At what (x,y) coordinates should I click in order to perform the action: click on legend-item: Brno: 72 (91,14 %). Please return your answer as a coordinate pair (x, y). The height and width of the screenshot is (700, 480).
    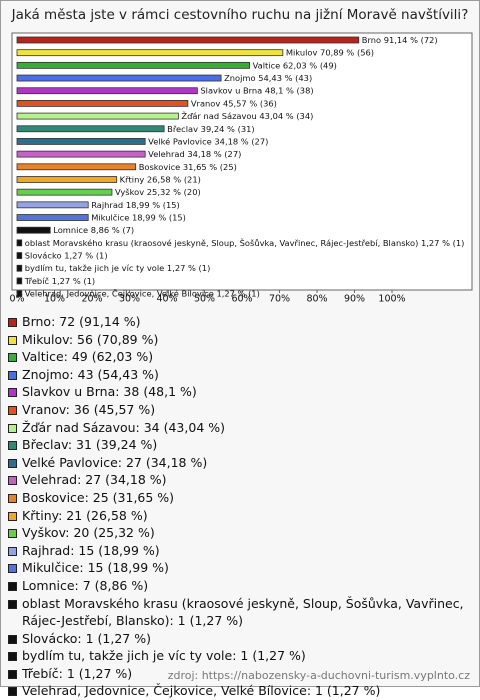
    Looking at the image, I should click on (241, 322).